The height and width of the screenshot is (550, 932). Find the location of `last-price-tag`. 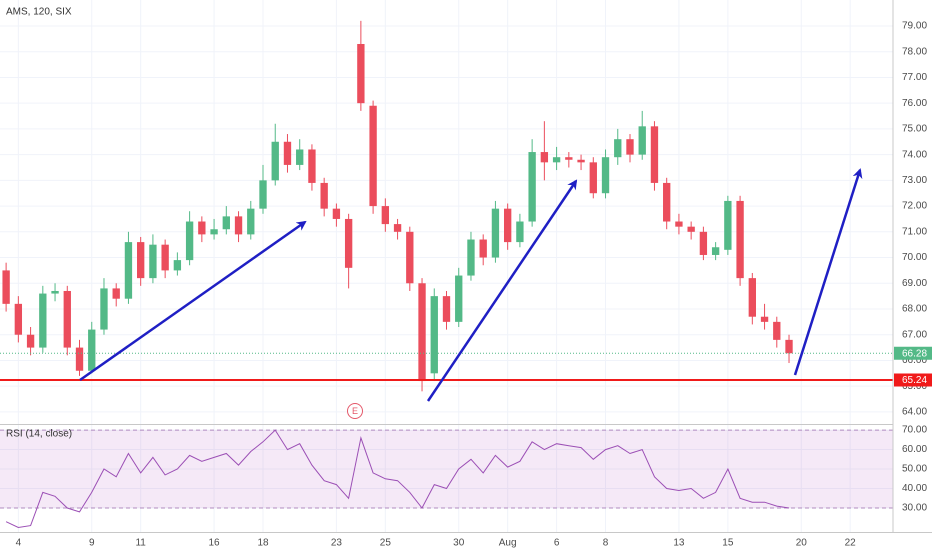

last-price-tag is located at coordinates (913, 353).